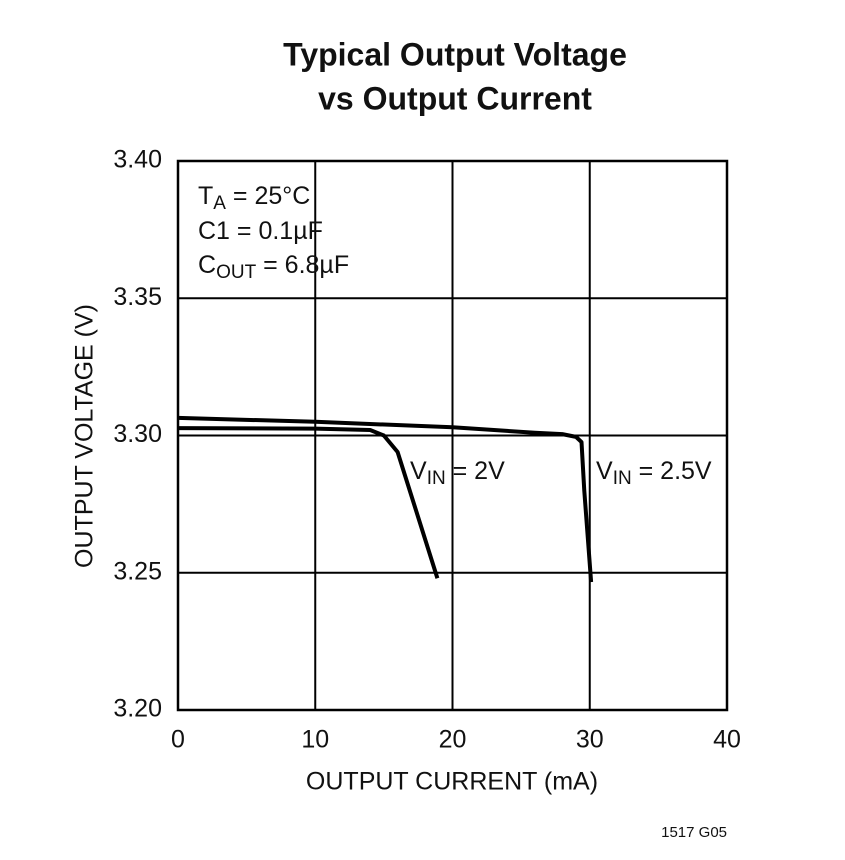 Image resolution: width=845 pixels, height=860 pixels. I want to click on x-tick-label: 10, so click(315, 740).